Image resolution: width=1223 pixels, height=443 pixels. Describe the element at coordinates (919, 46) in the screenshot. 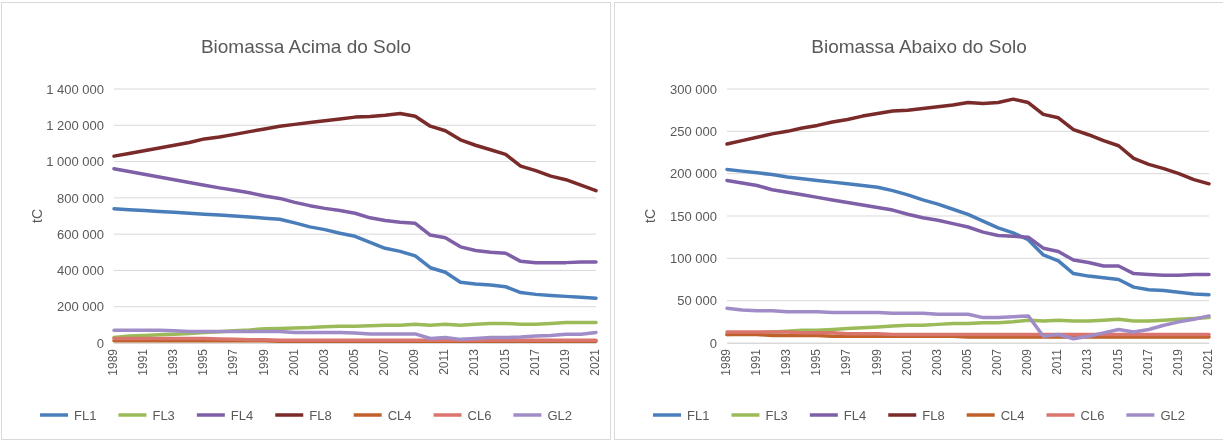

I see `chart-title: Biomassa Abaixo do Solo` at that location.